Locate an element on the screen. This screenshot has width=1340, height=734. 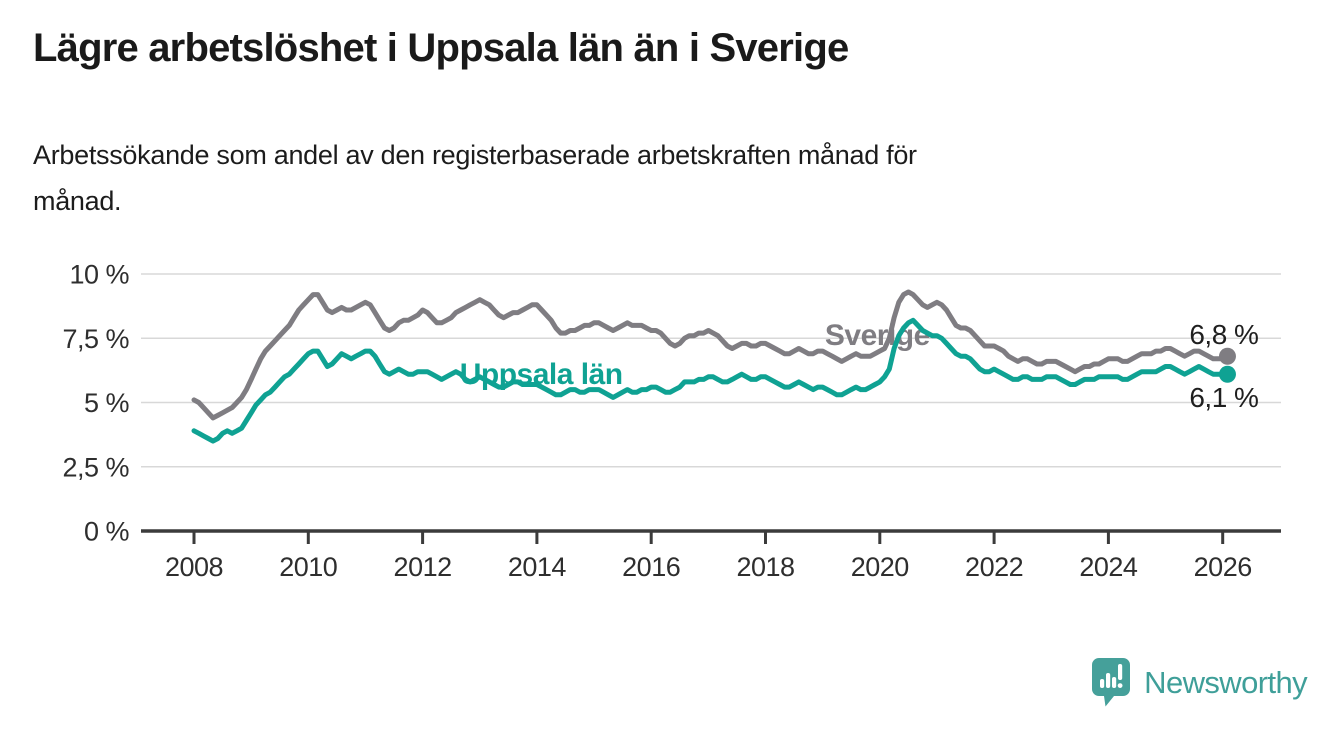
newsworthy-brand-text: Newsworthy is located at coordinates (1225, 682).